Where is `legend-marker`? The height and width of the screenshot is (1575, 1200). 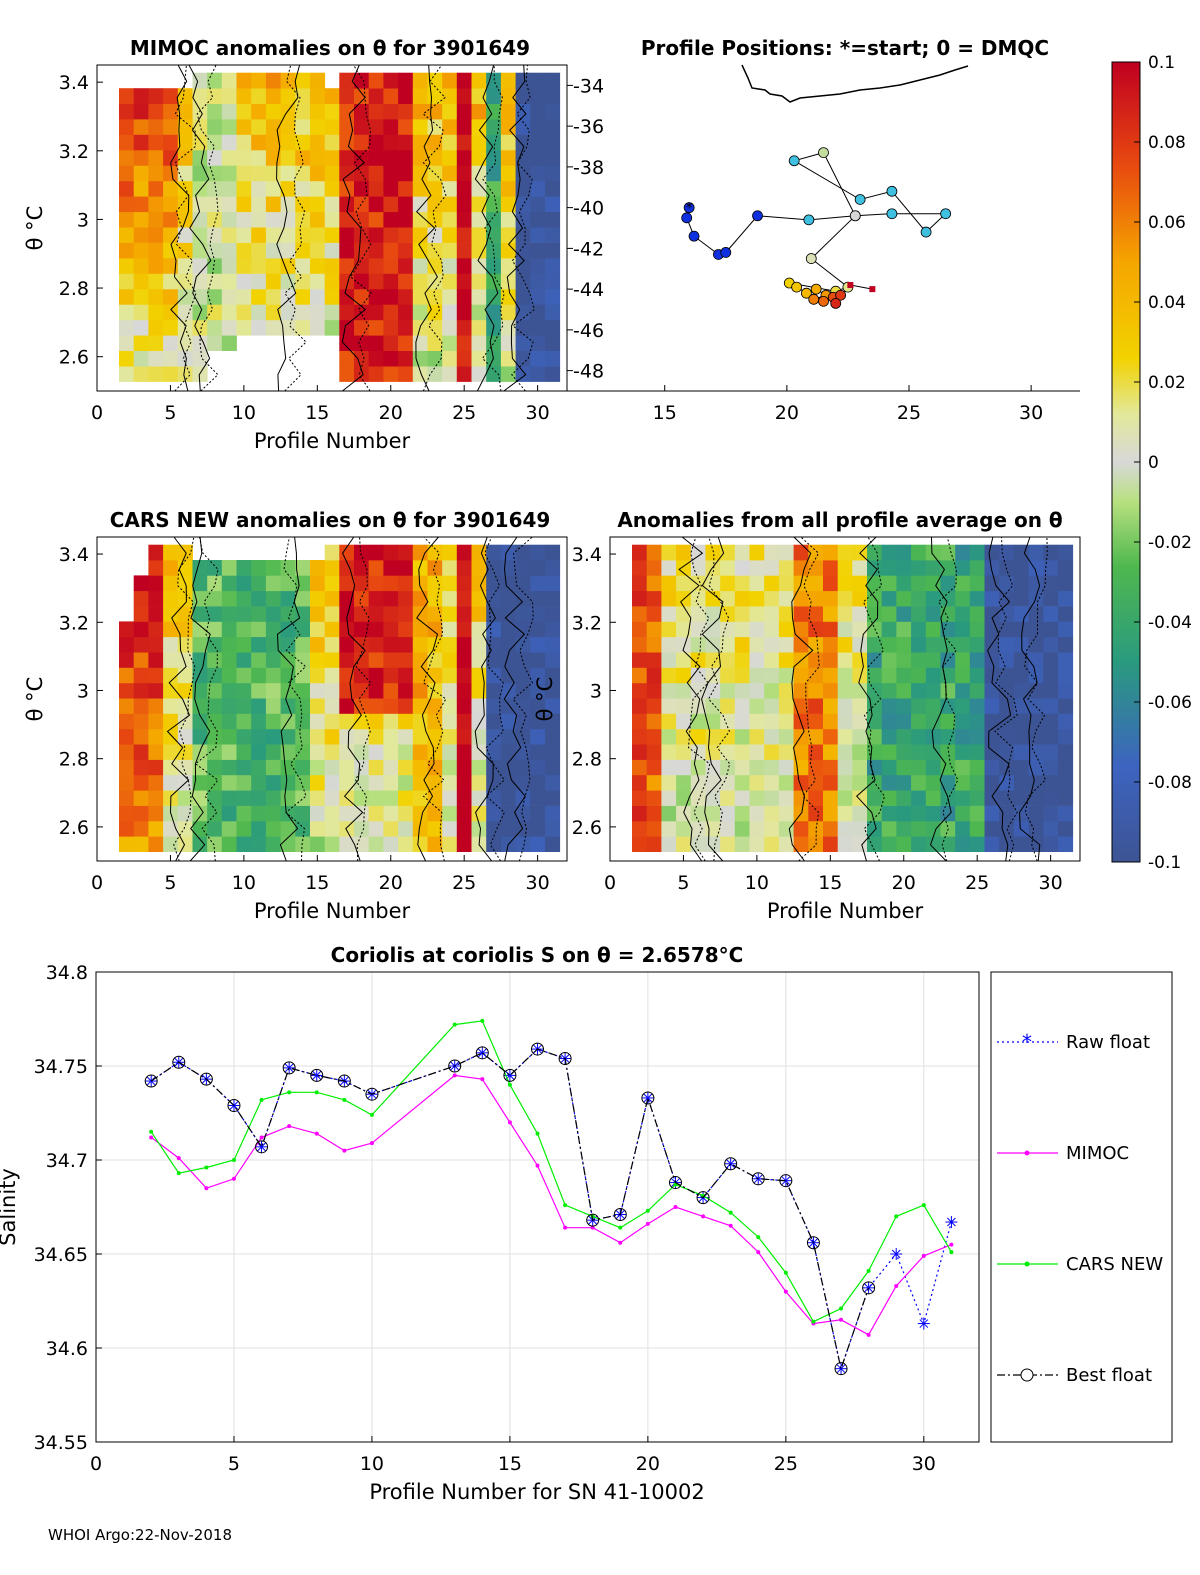
legend-marker is located at coordinates (1027, 1264).